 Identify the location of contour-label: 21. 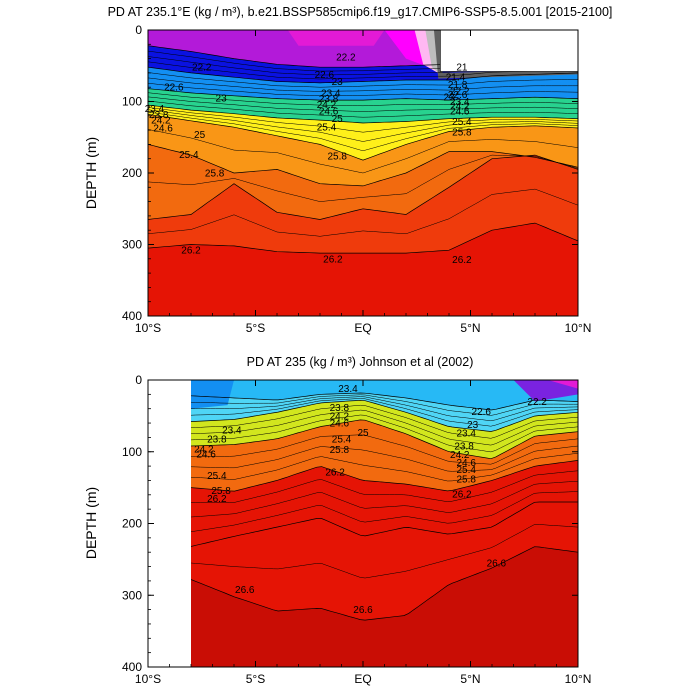
(462, 68).